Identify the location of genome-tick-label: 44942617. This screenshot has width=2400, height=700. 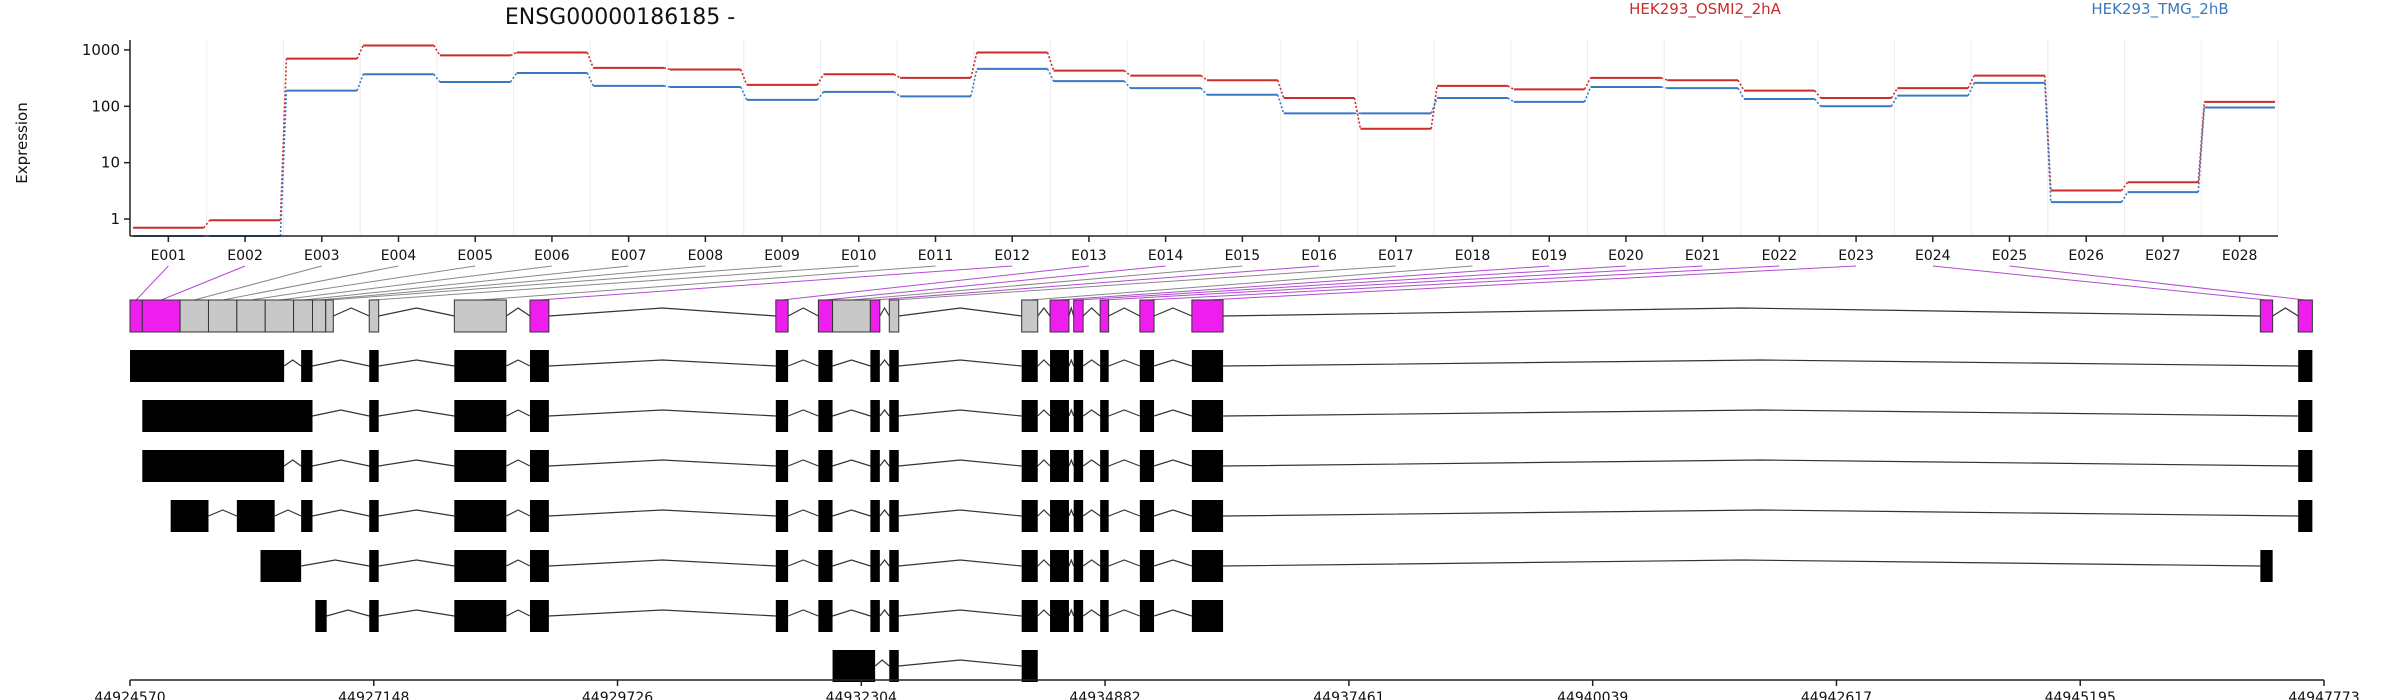
(1836, 695).